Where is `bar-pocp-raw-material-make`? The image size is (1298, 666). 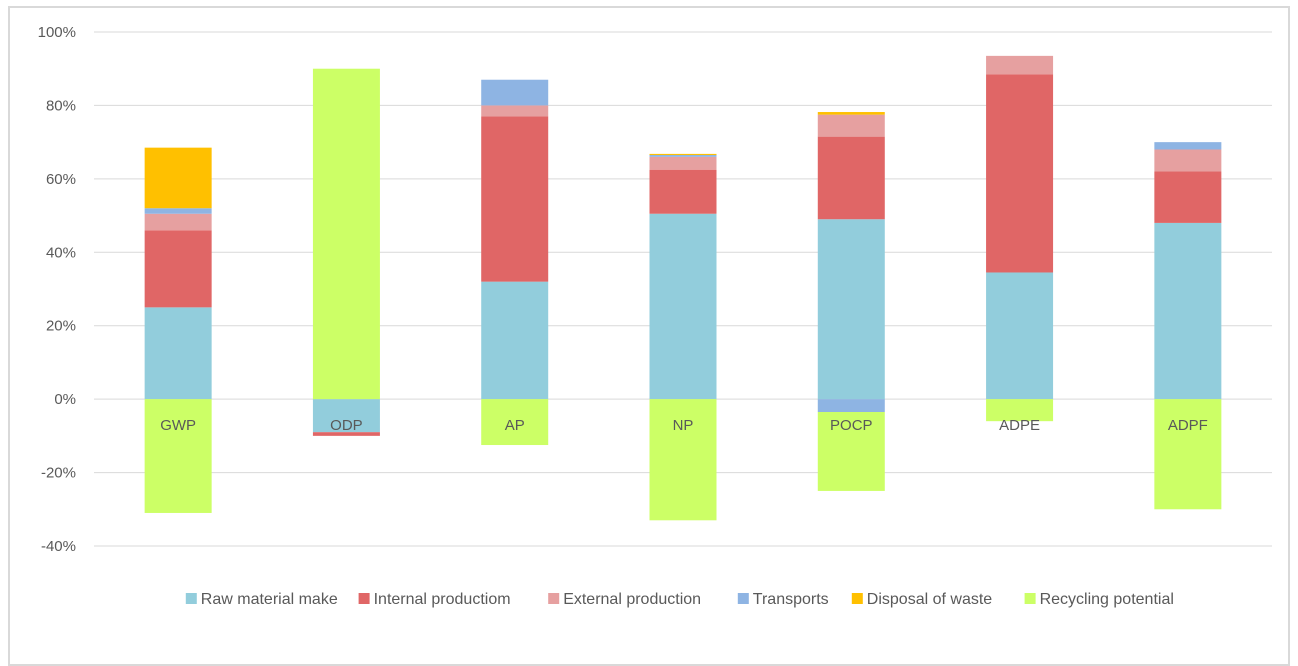 bar-pocp-raw-material-make is located at coordinates (851, 309).